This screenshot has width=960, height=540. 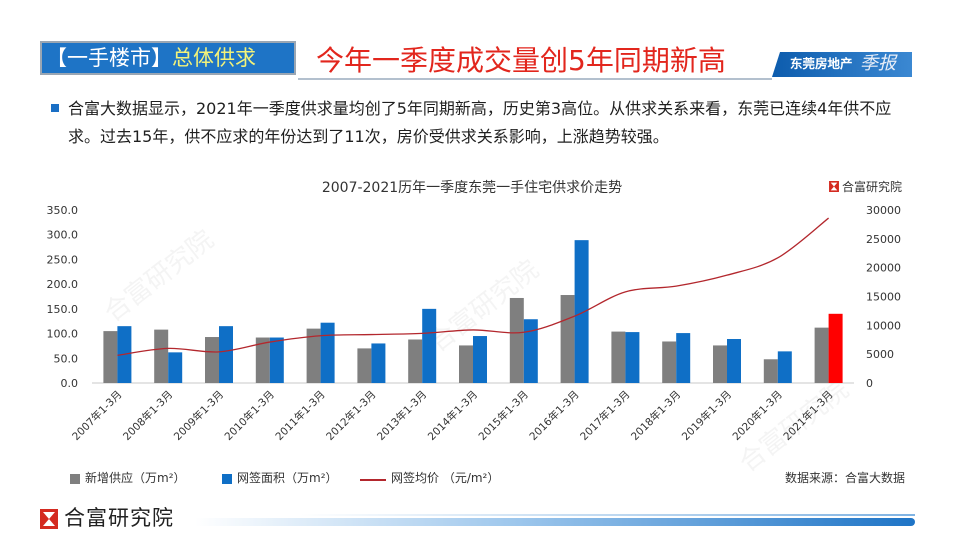 I want to click on legend-net-signed-swatch, so click(x=227, y=479).